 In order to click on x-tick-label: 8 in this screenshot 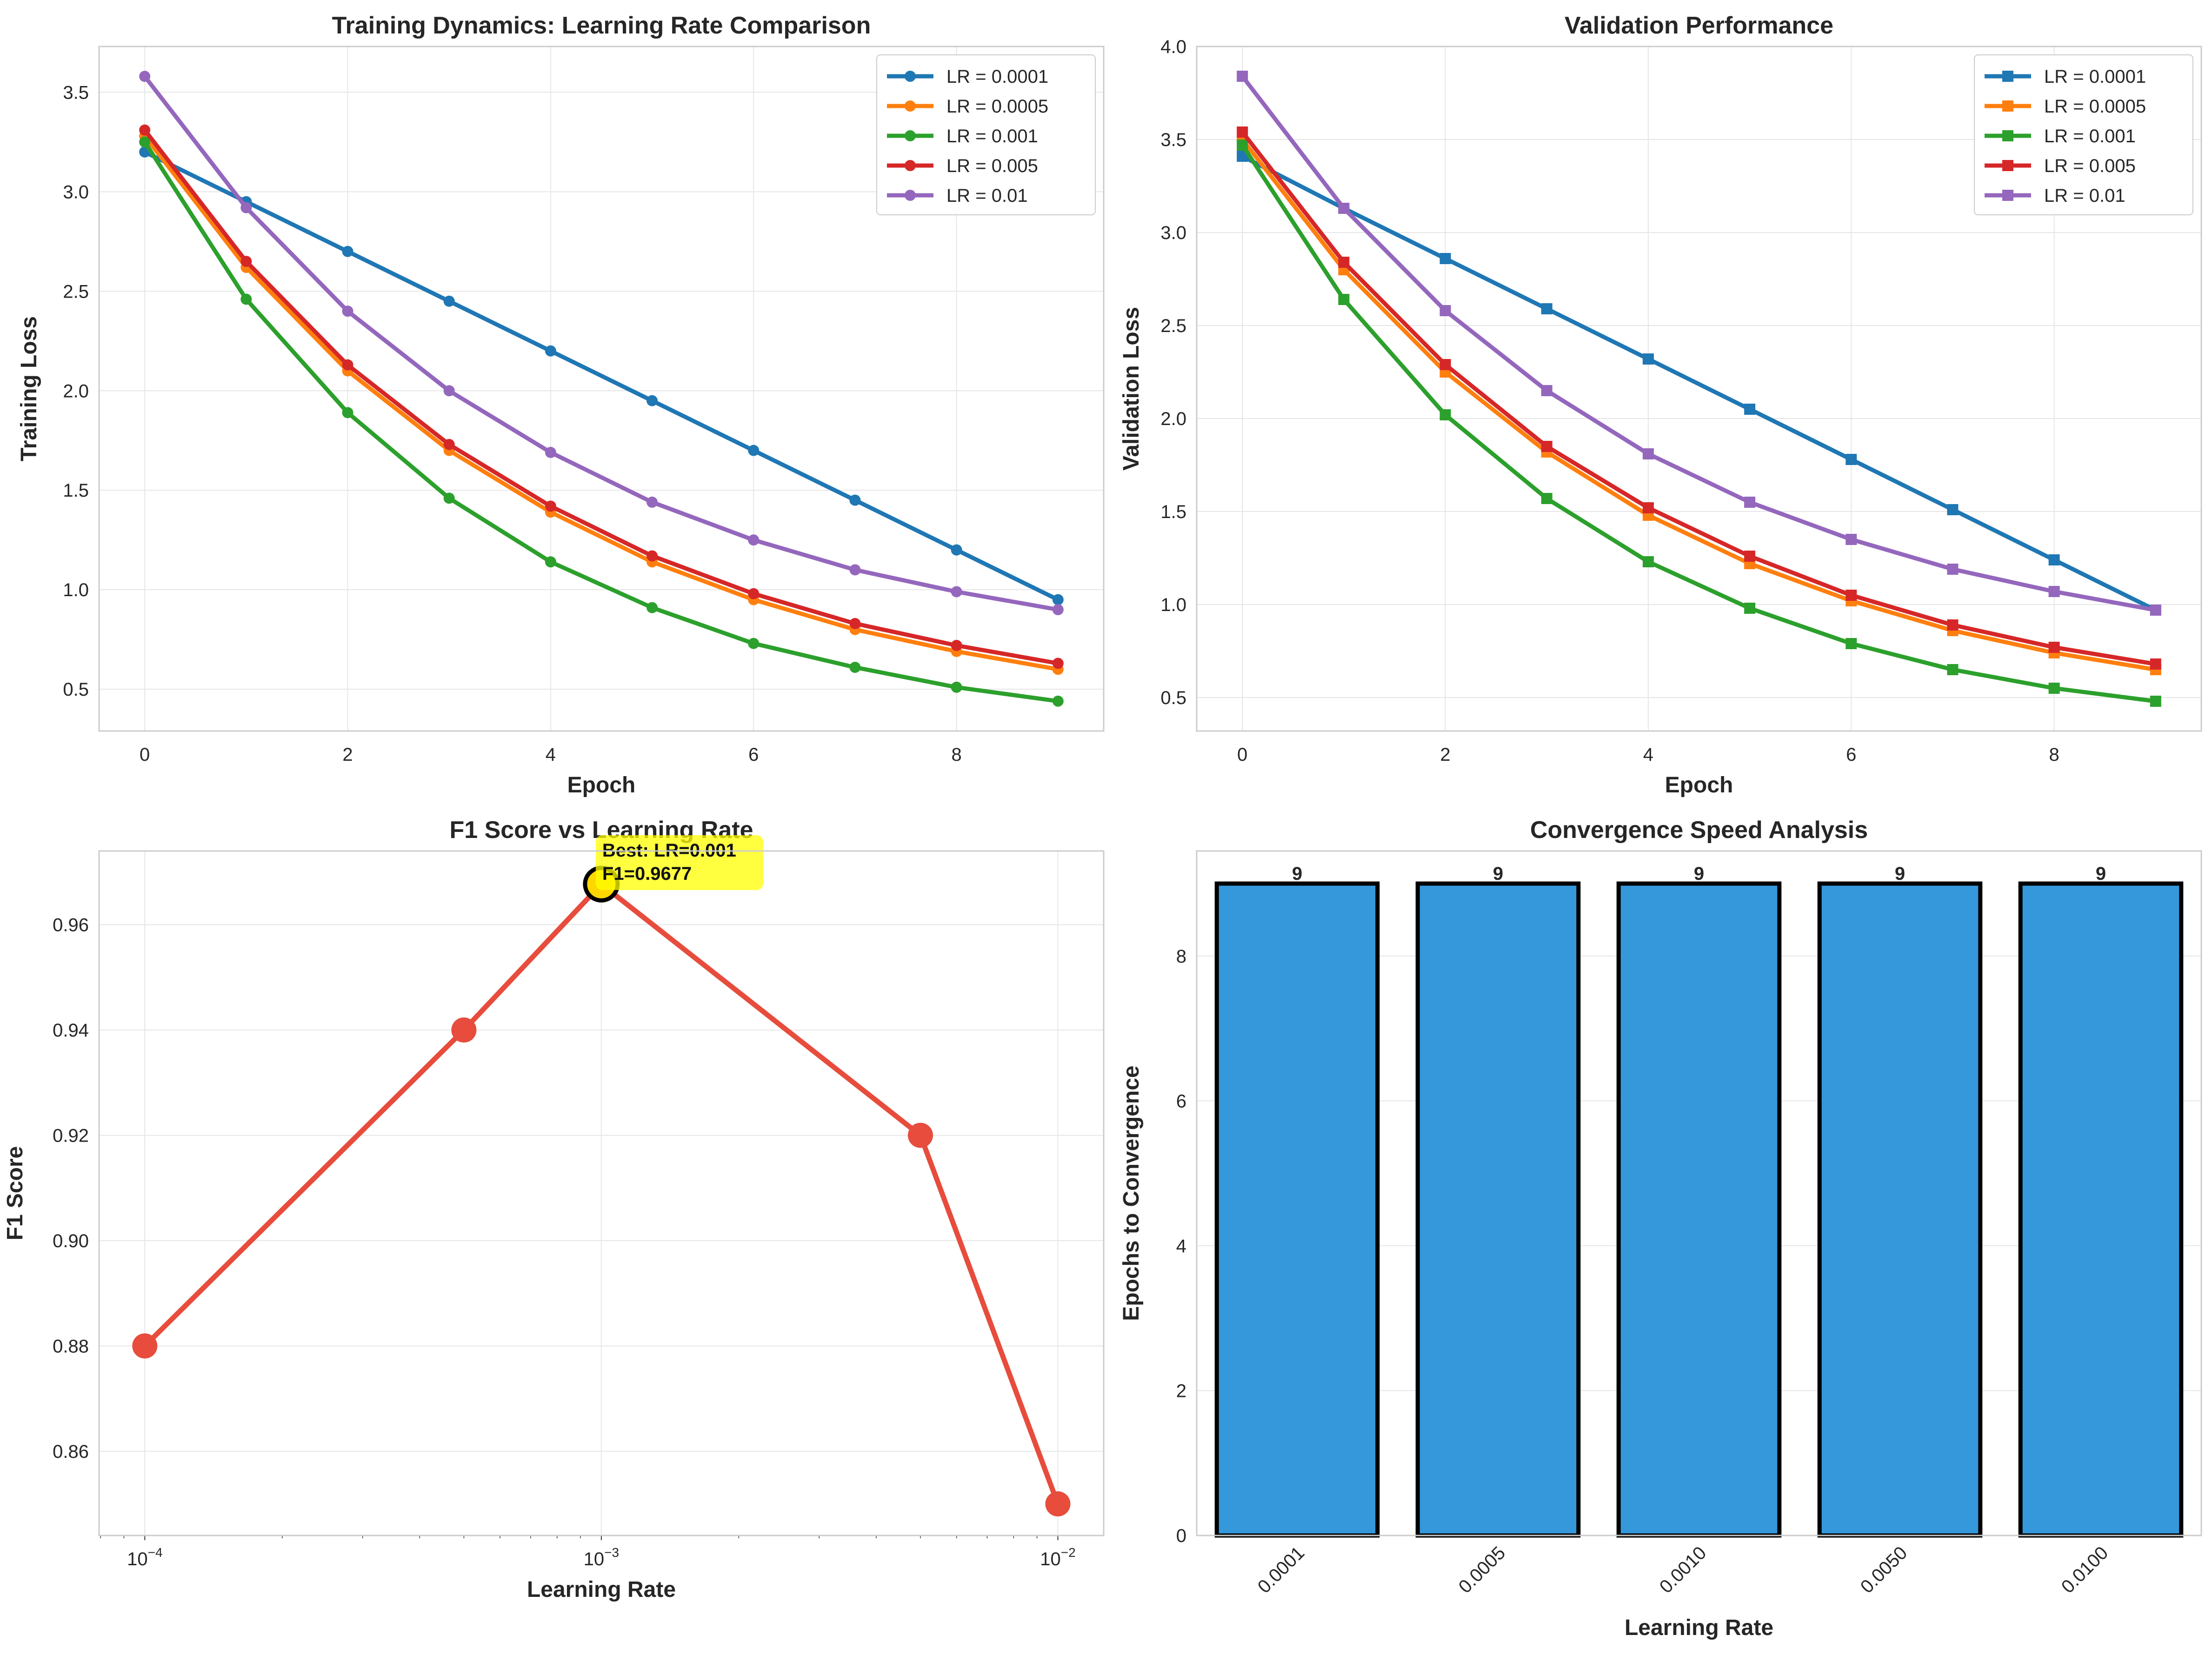, I will do `click(957, 754)`.